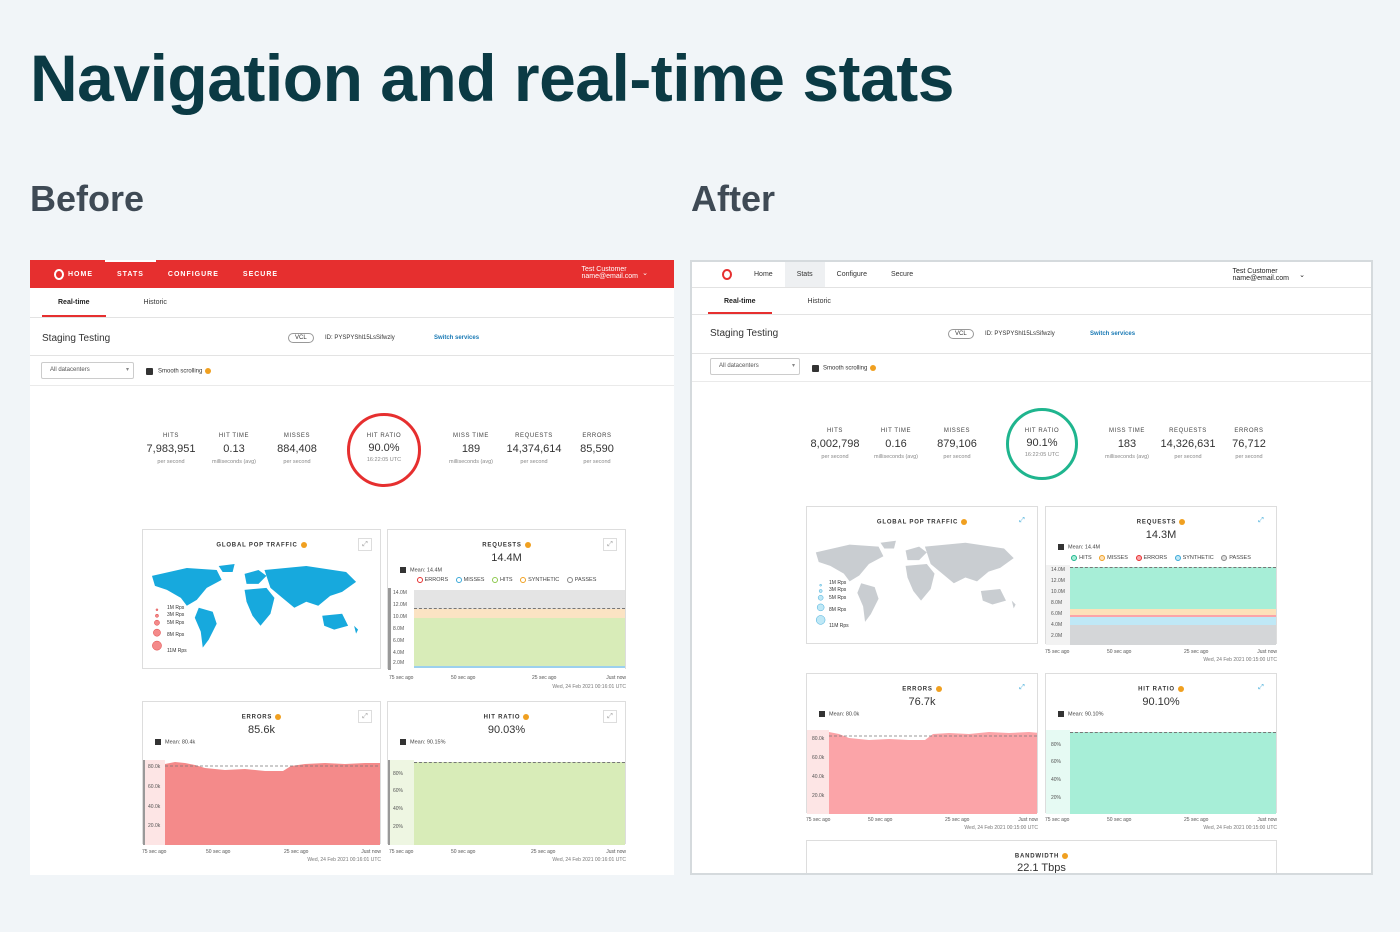  Describe the element at coordinates (76, 338) in the screenshot. I see `service-name: Staging Testing` at that location.